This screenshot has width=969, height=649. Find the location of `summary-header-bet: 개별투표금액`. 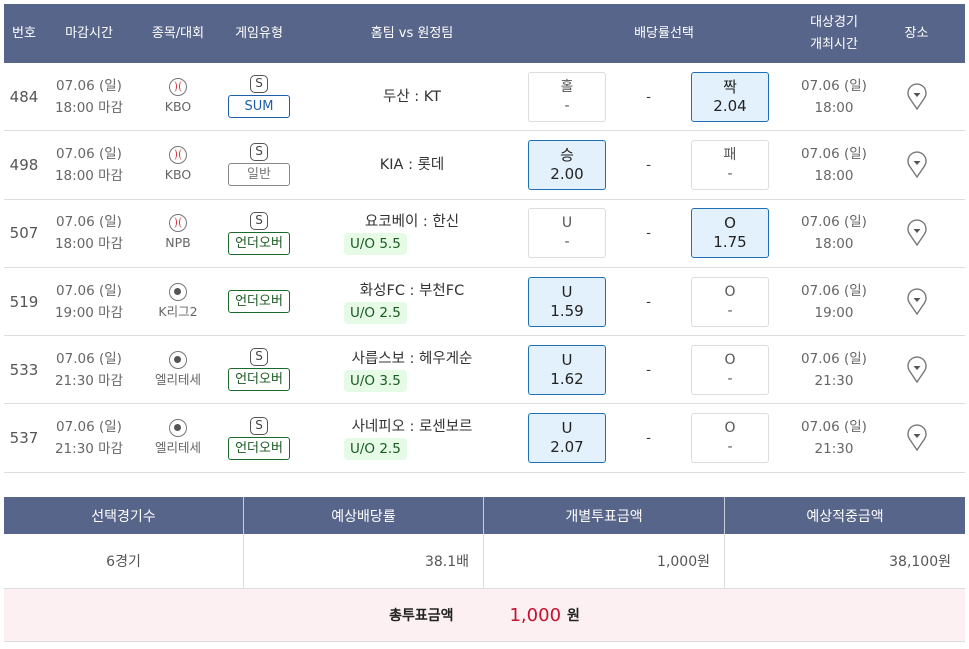

summary-header-bet: 개별투표금액 is located at coordinates (604, 515).